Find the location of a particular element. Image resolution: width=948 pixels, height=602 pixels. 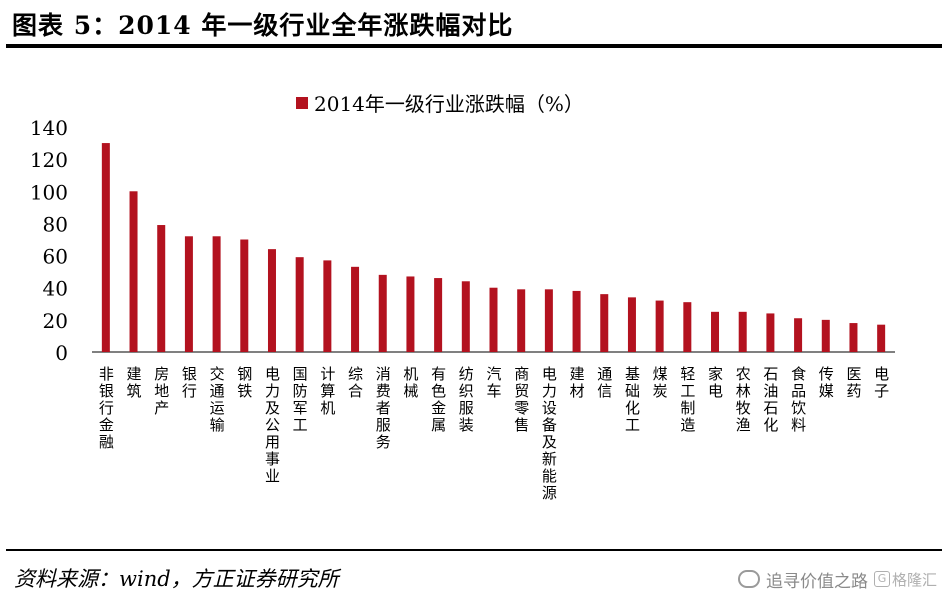

x-tick-label: 建筑 is located at coordinates (134, 383).